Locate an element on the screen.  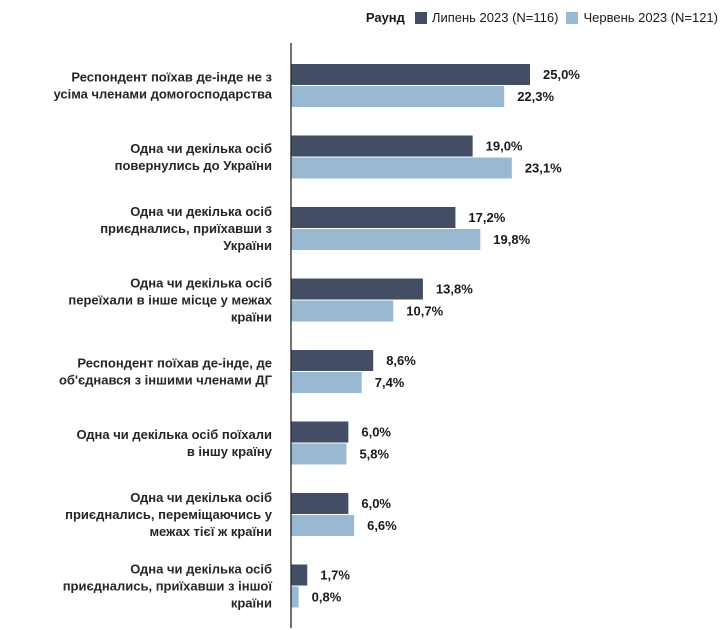
category-label-line: повернулись до України is located at coordinates (193, 165).